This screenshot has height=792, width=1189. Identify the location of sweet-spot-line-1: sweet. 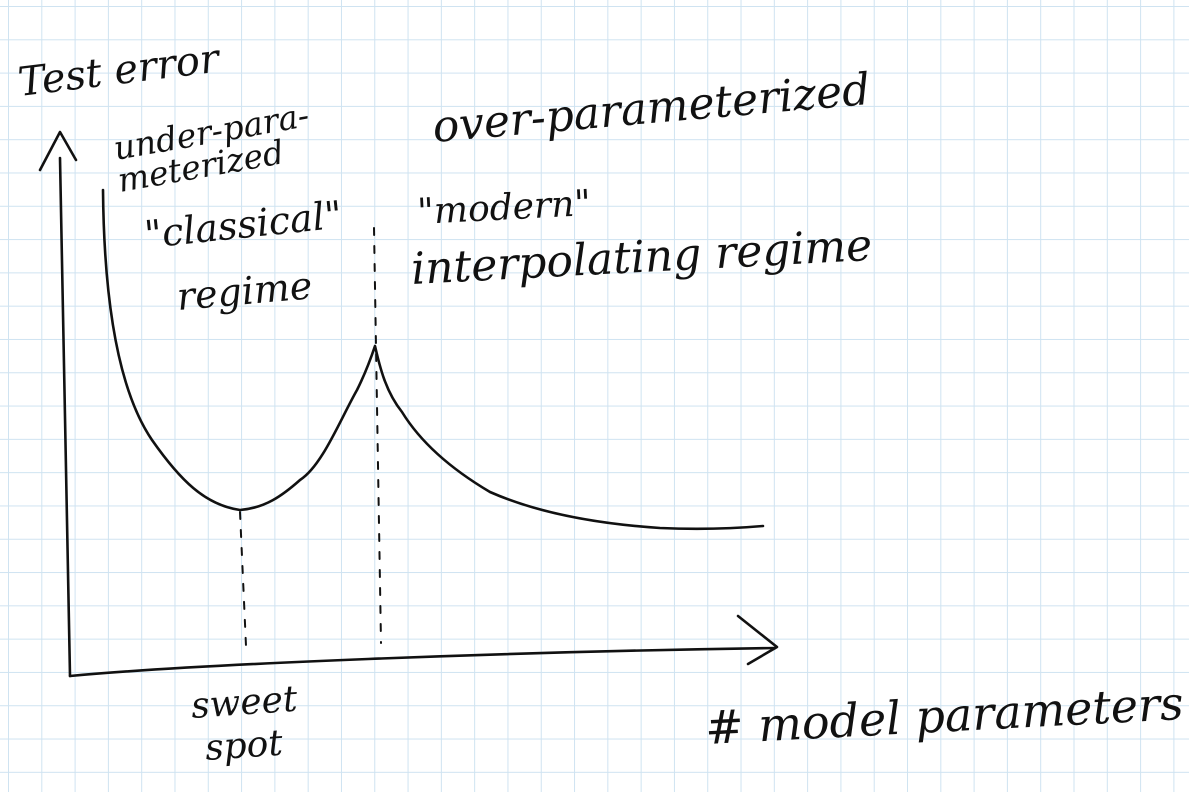
(244, 703).